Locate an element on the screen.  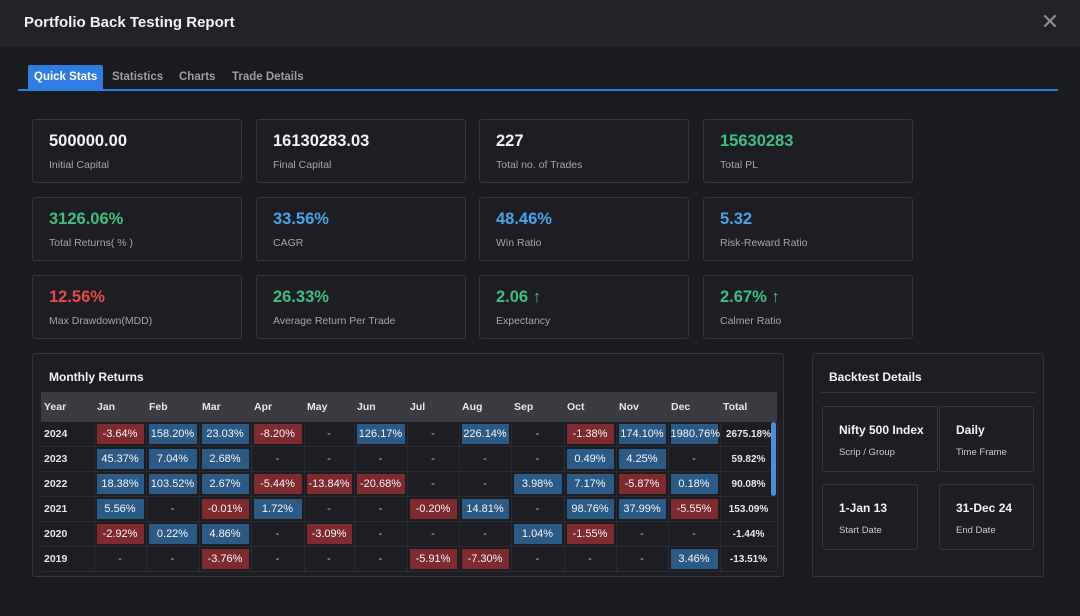
month-cell: 1980.76% is located at coordinates (694, 434).